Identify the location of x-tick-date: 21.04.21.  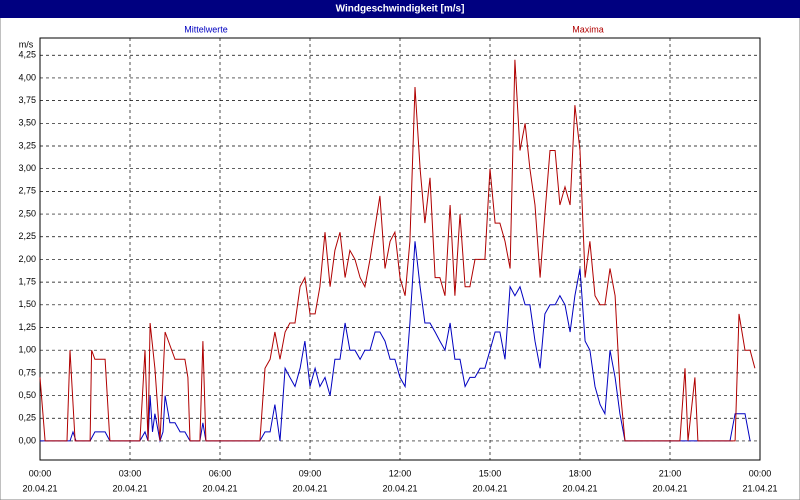
(759, 488).